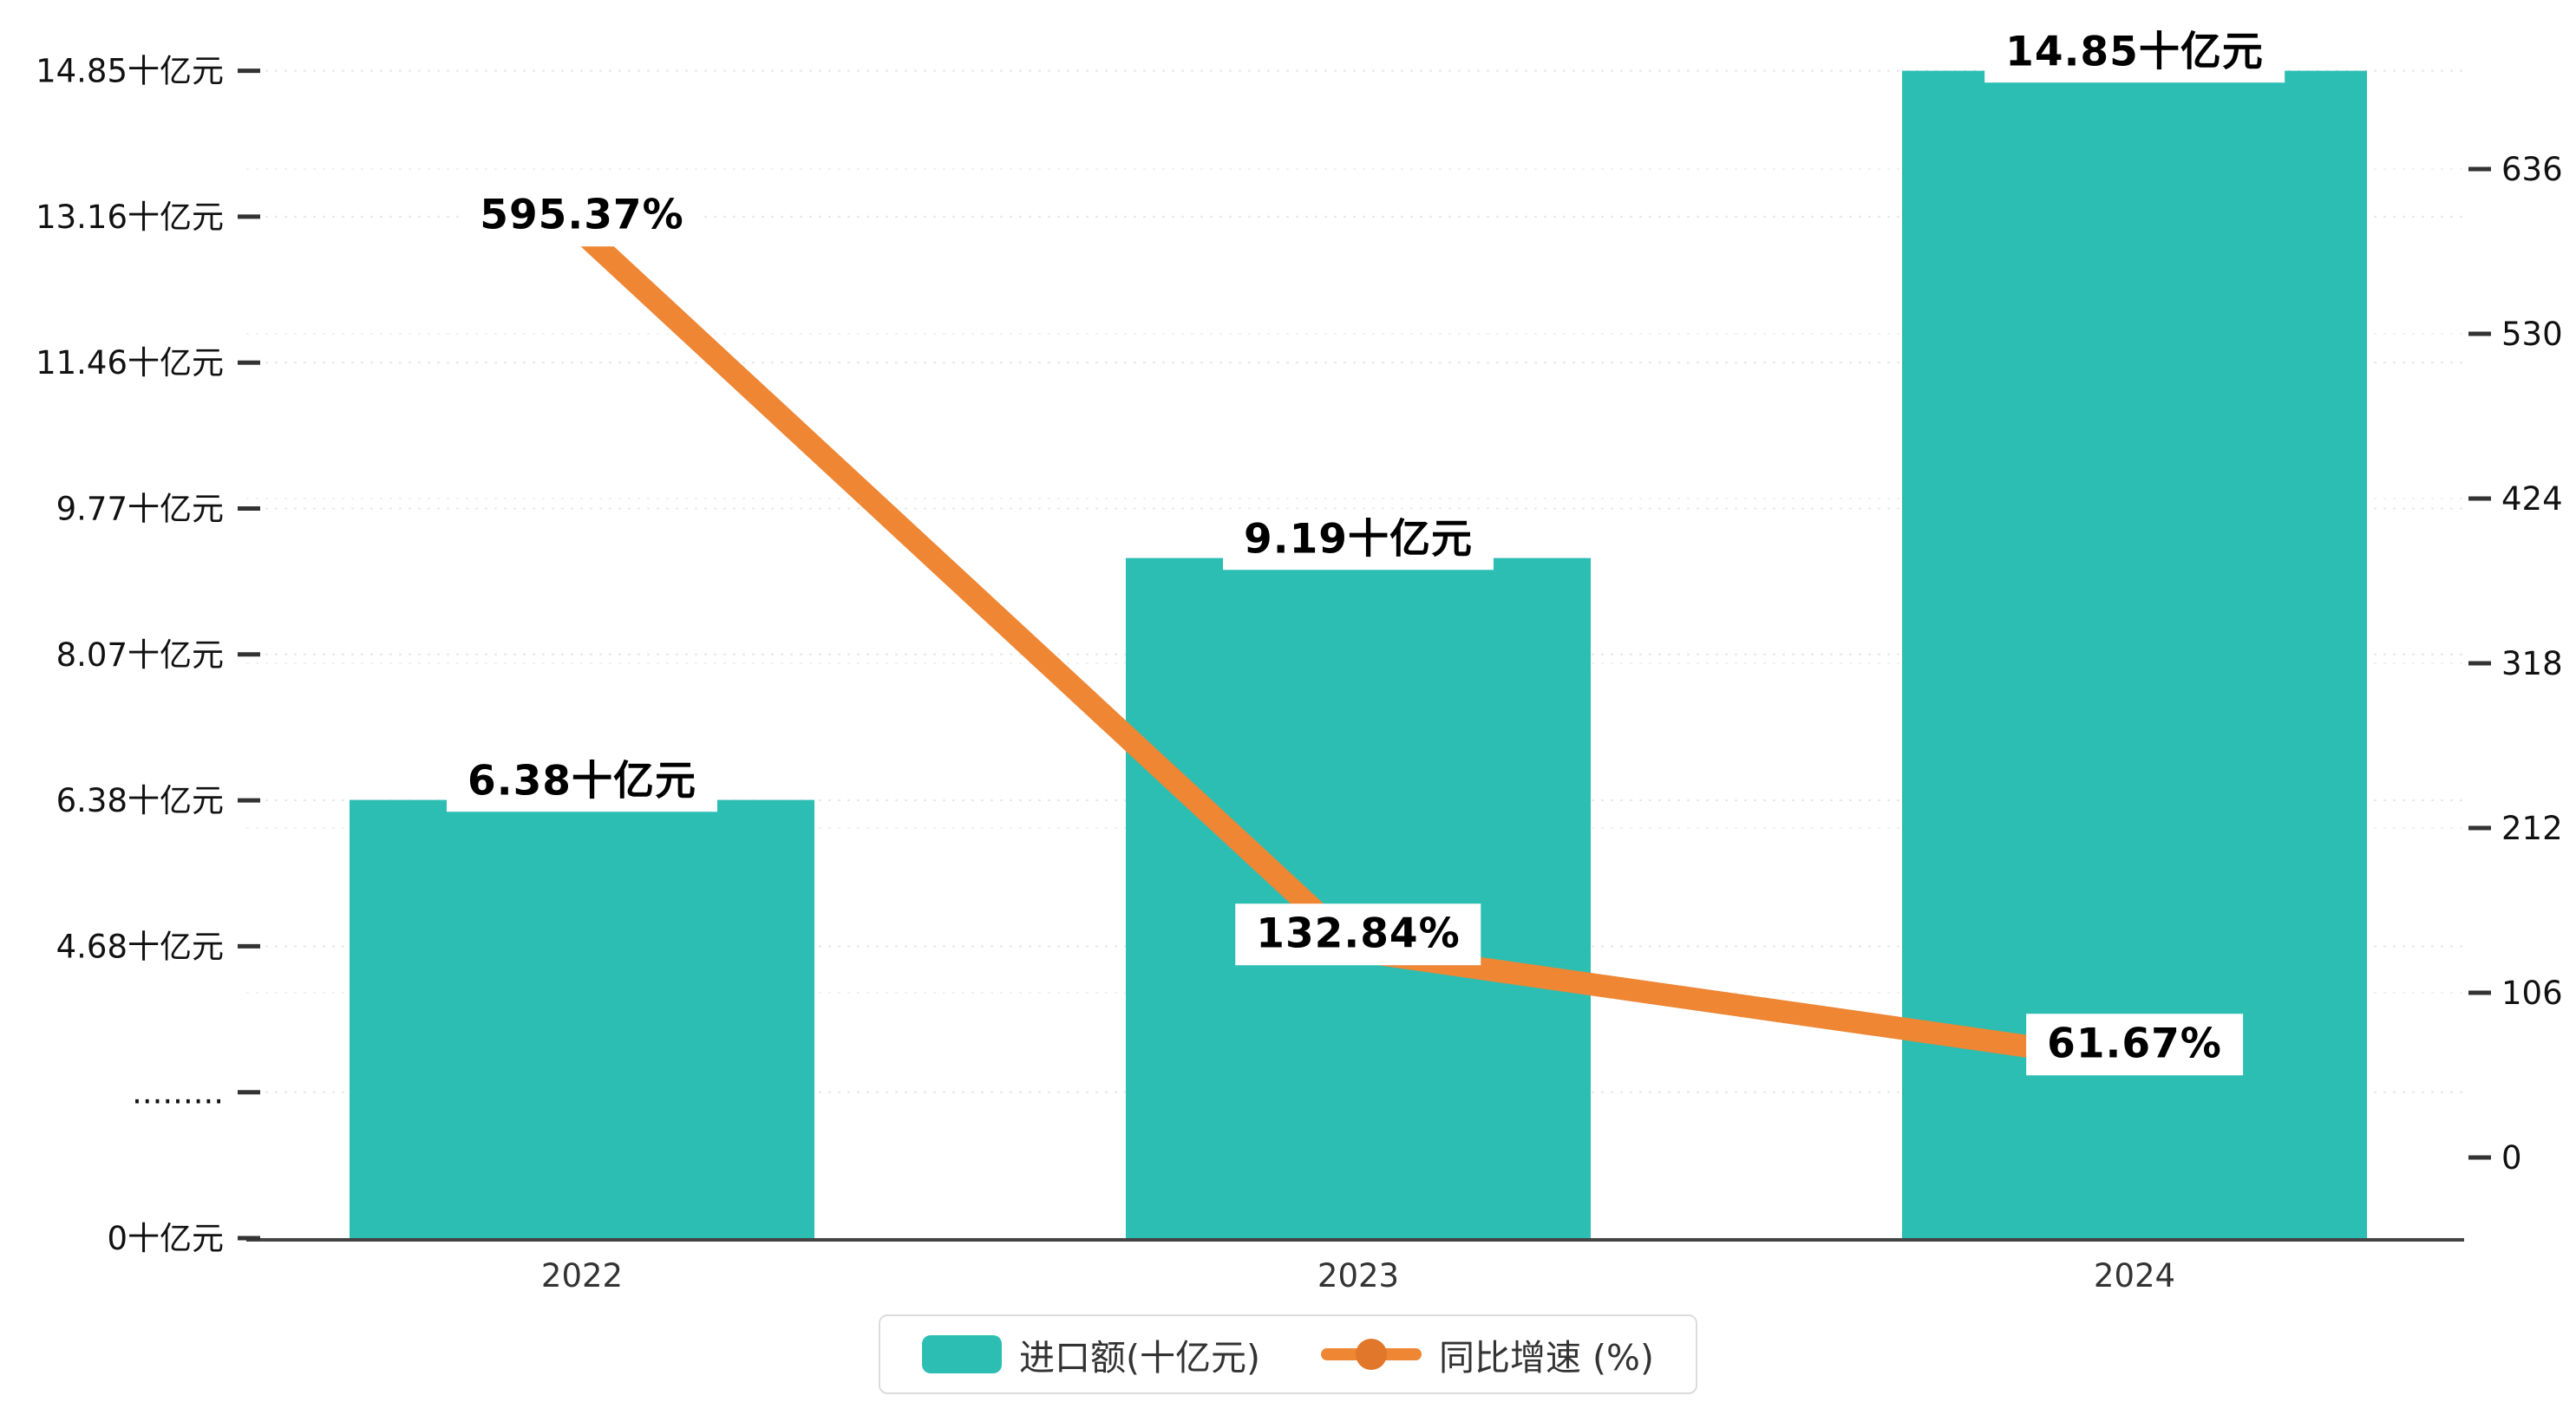 This screenshot has width=2576, height=1415. Describe the element at coordinates (140, 946) in the screenshot. I see `left-axis-tick-label: 4.68十亿元` at that location.